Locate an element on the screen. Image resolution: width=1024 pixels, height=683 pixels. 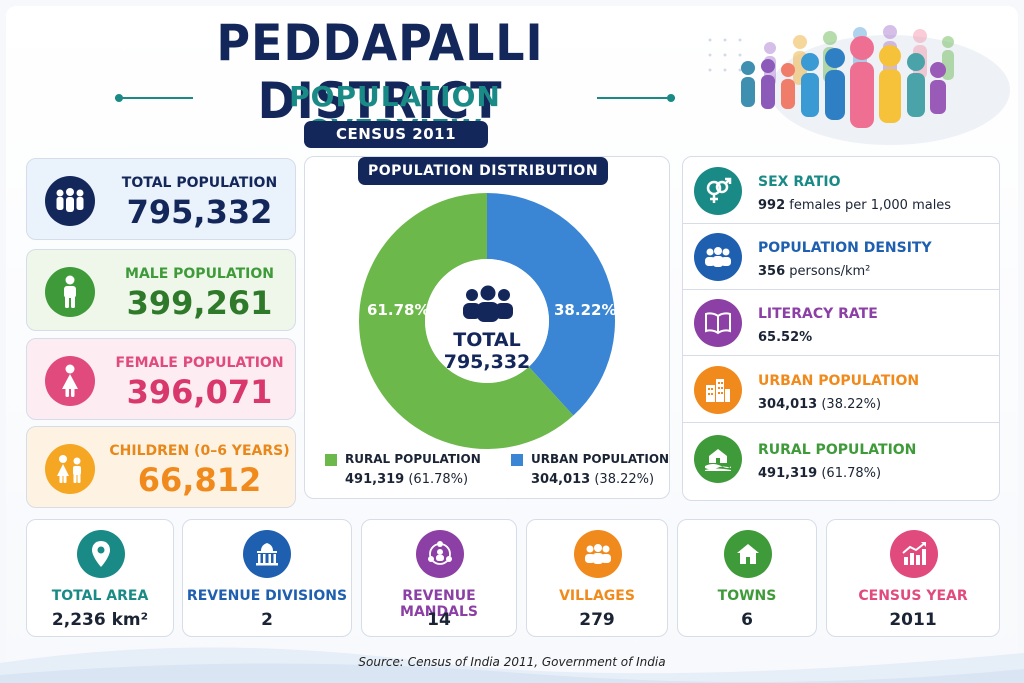
farm-icon is located at coordinates (718, 459).